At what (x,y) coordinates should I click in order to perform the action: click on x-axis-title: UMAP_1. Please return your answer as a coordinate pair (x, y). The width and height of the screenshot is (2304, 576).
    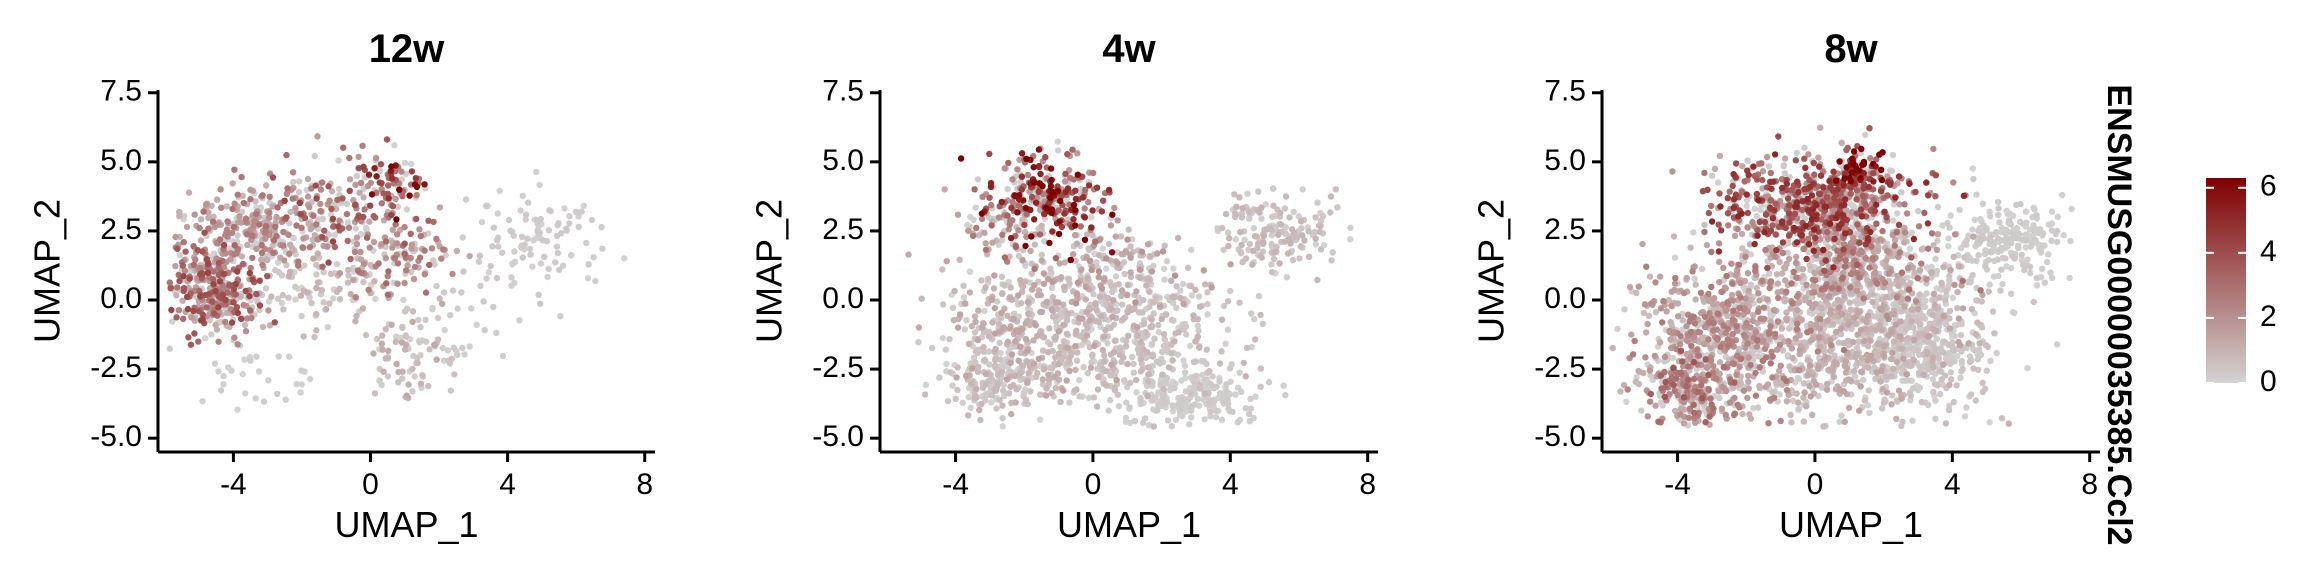
    Looking at the image, I should click on (1129, 524).